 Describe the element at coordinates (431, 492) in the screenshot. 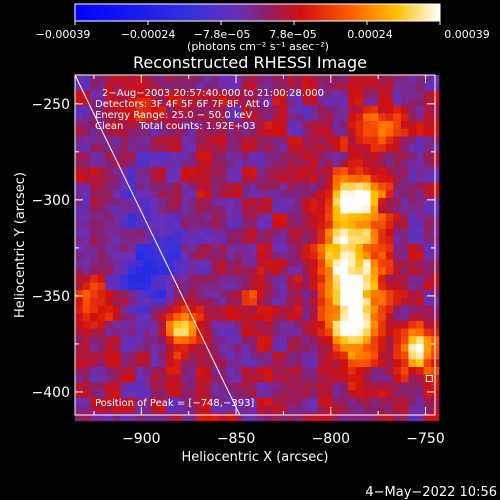

I see `footer-date: 4−May−2022 10:56` at that location.